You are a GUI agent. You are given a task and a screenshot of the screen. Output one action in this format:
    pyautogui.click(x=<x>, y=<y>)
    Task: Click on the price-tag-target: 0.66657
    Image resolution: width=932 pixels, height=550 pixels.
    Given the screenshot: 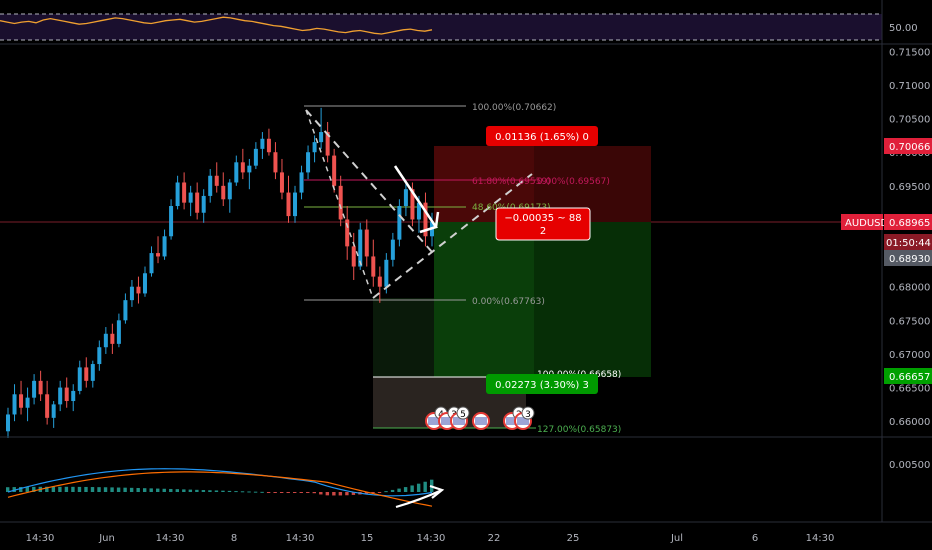 What is the action you would take?
    pyautogui.click(x=908, y=376)
    